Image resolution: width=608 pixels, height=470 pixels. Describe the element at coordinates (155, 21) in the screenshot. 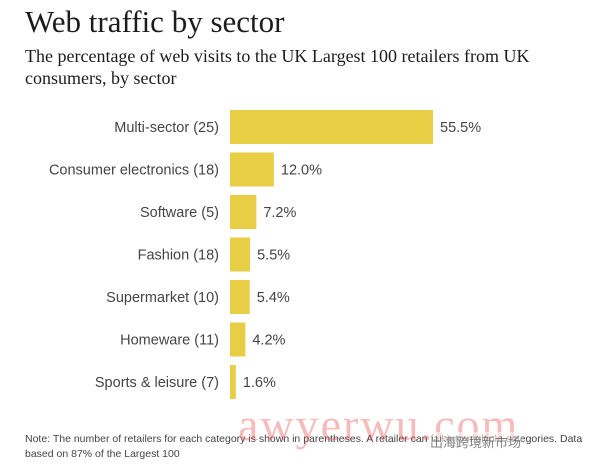

I see `chart-title: Web traffic by sector` at that location.